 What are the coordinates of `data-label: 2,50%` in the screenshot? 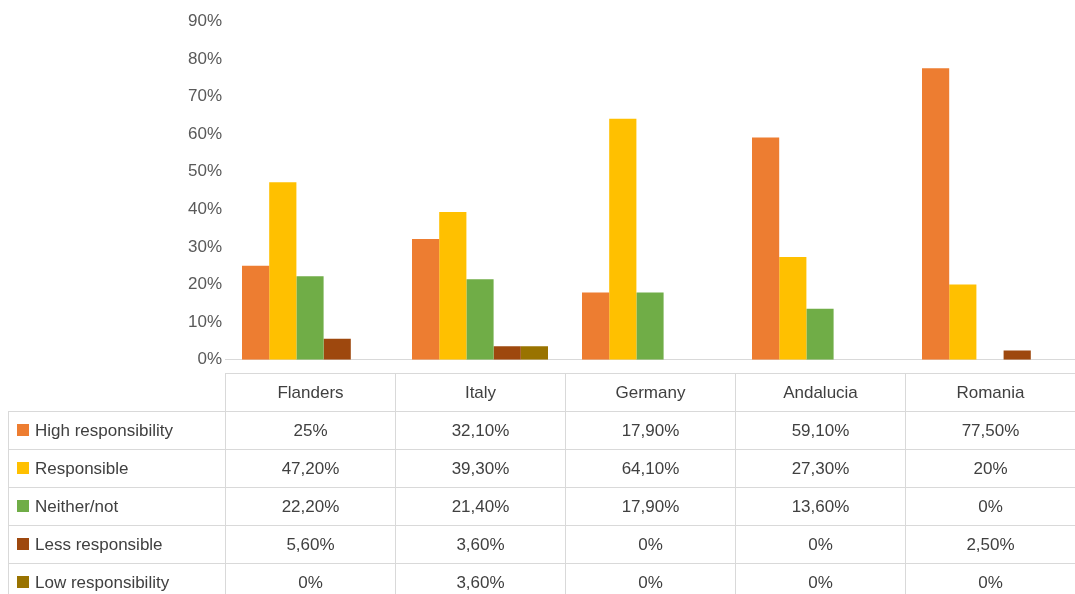 It's located at (990, 544).